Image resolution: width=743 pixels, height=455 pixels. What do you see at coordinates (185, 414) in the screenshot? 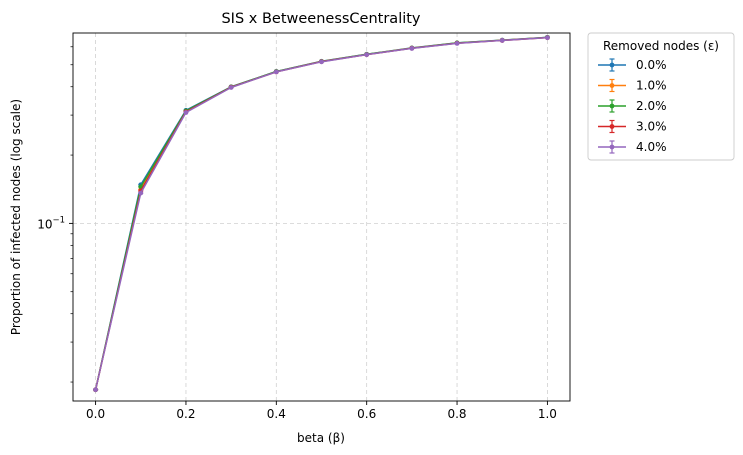
I see `x-tick-label: 0.2` at bounding box center [185, 414].